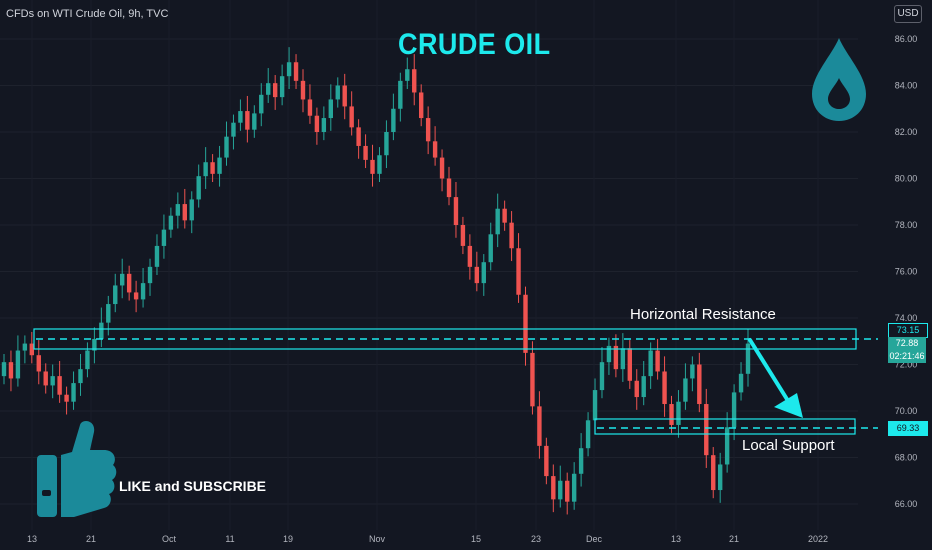  What do you see at coordinates (906, 318) in the screenshot?
I see `y-tick-label: 74.00` at bounding box center [906, 318].